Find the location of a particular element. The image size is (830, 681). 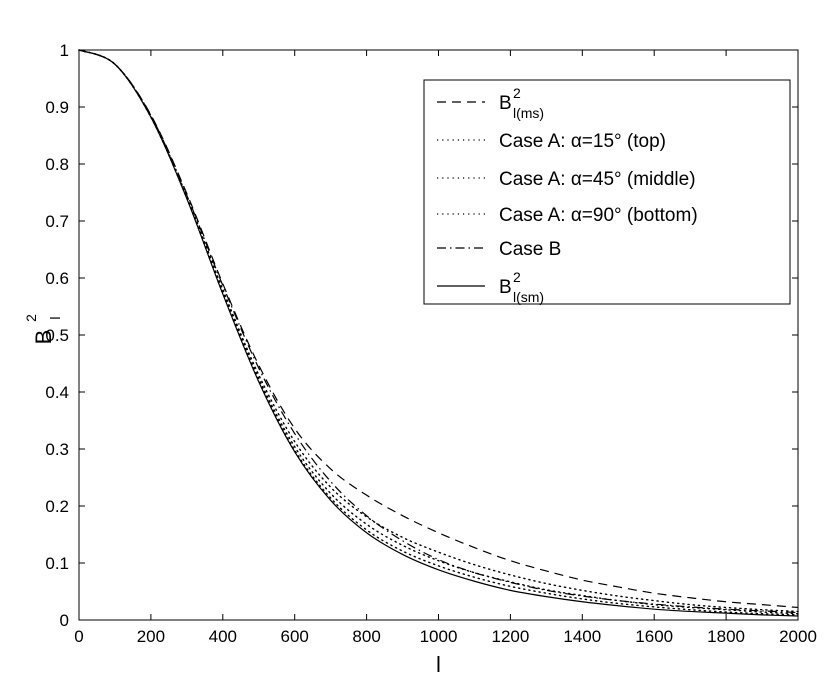

x-axis-label: l is located at coordinates (438, 664).